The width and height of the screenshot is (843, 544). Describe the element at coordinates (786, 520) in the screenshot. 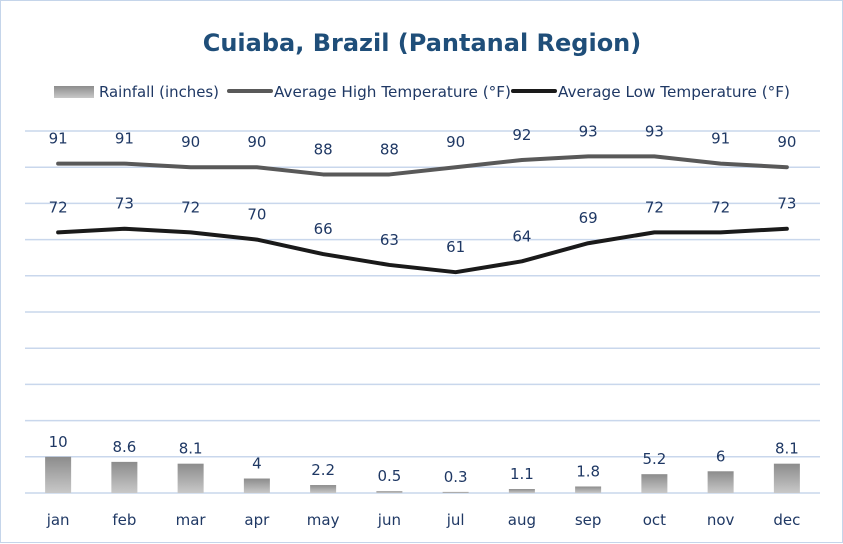

I see `x-tick-label: dec` at that location.